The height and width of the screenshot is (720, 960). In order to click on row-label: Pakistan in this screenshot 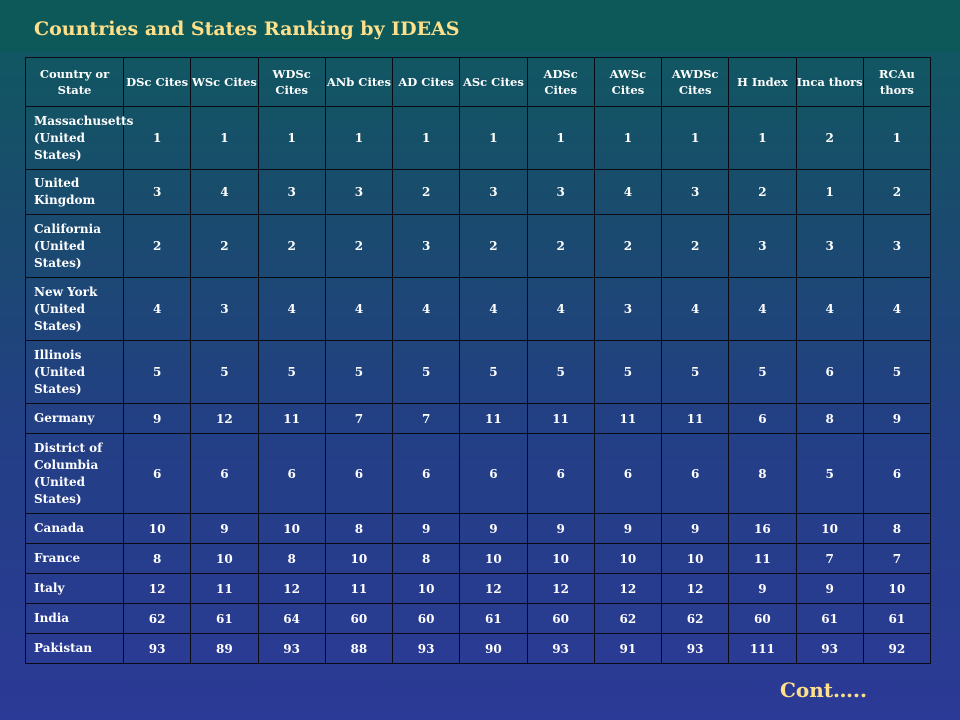, I will do `click(74, 648)`.